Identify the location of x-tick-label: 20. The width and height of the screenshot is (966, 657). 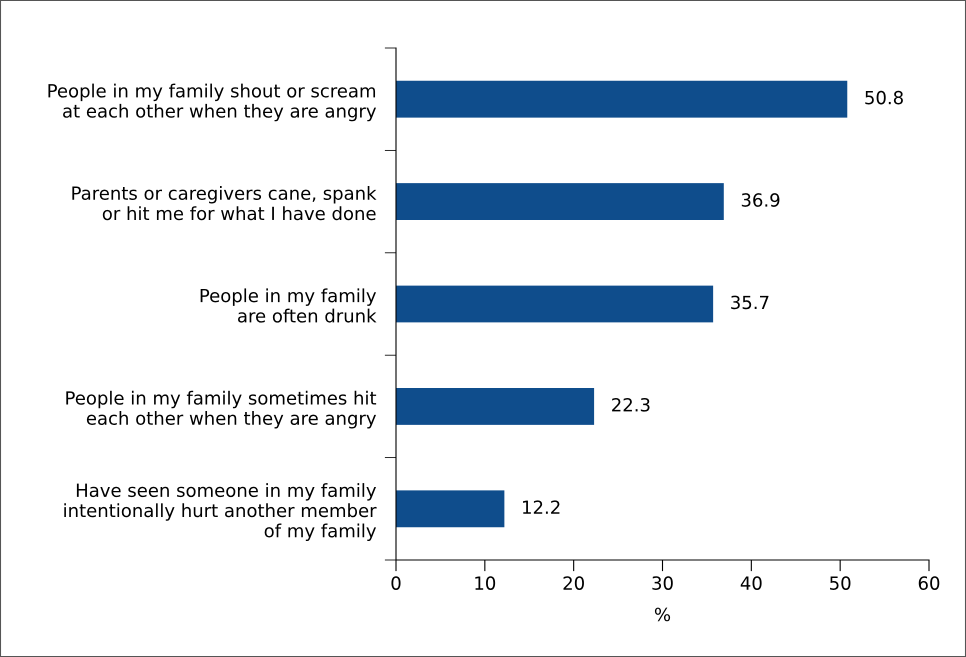
(574, 583).